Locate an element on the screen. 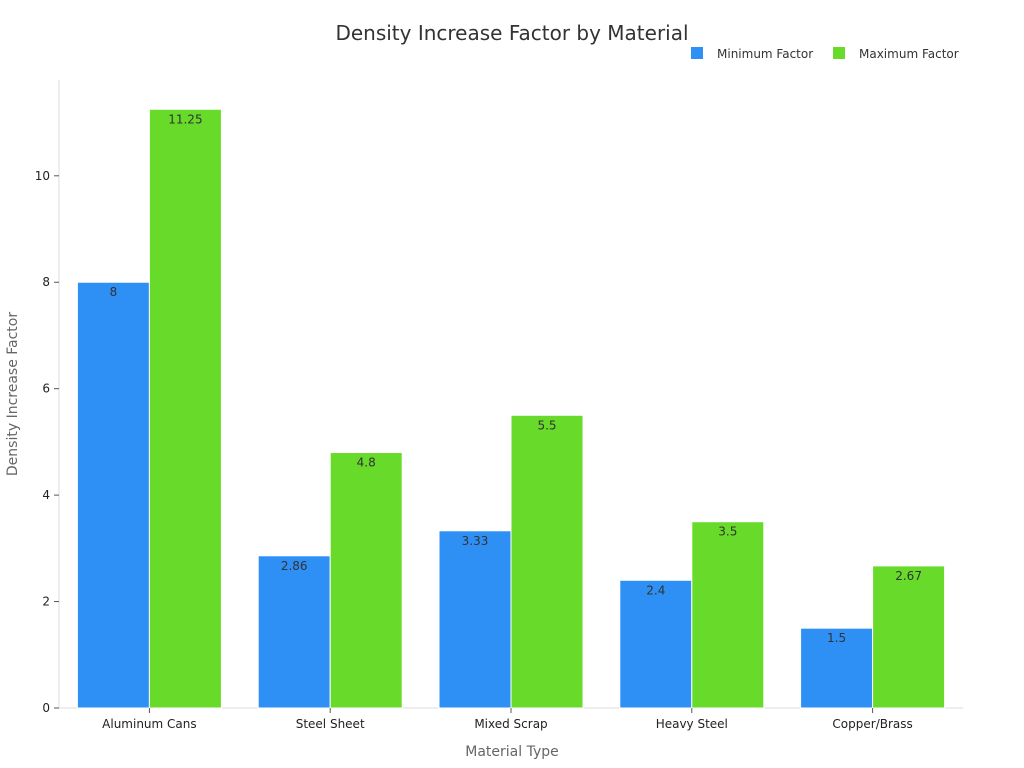  y-tick-label: 10 is located at coordinates (42, 176).